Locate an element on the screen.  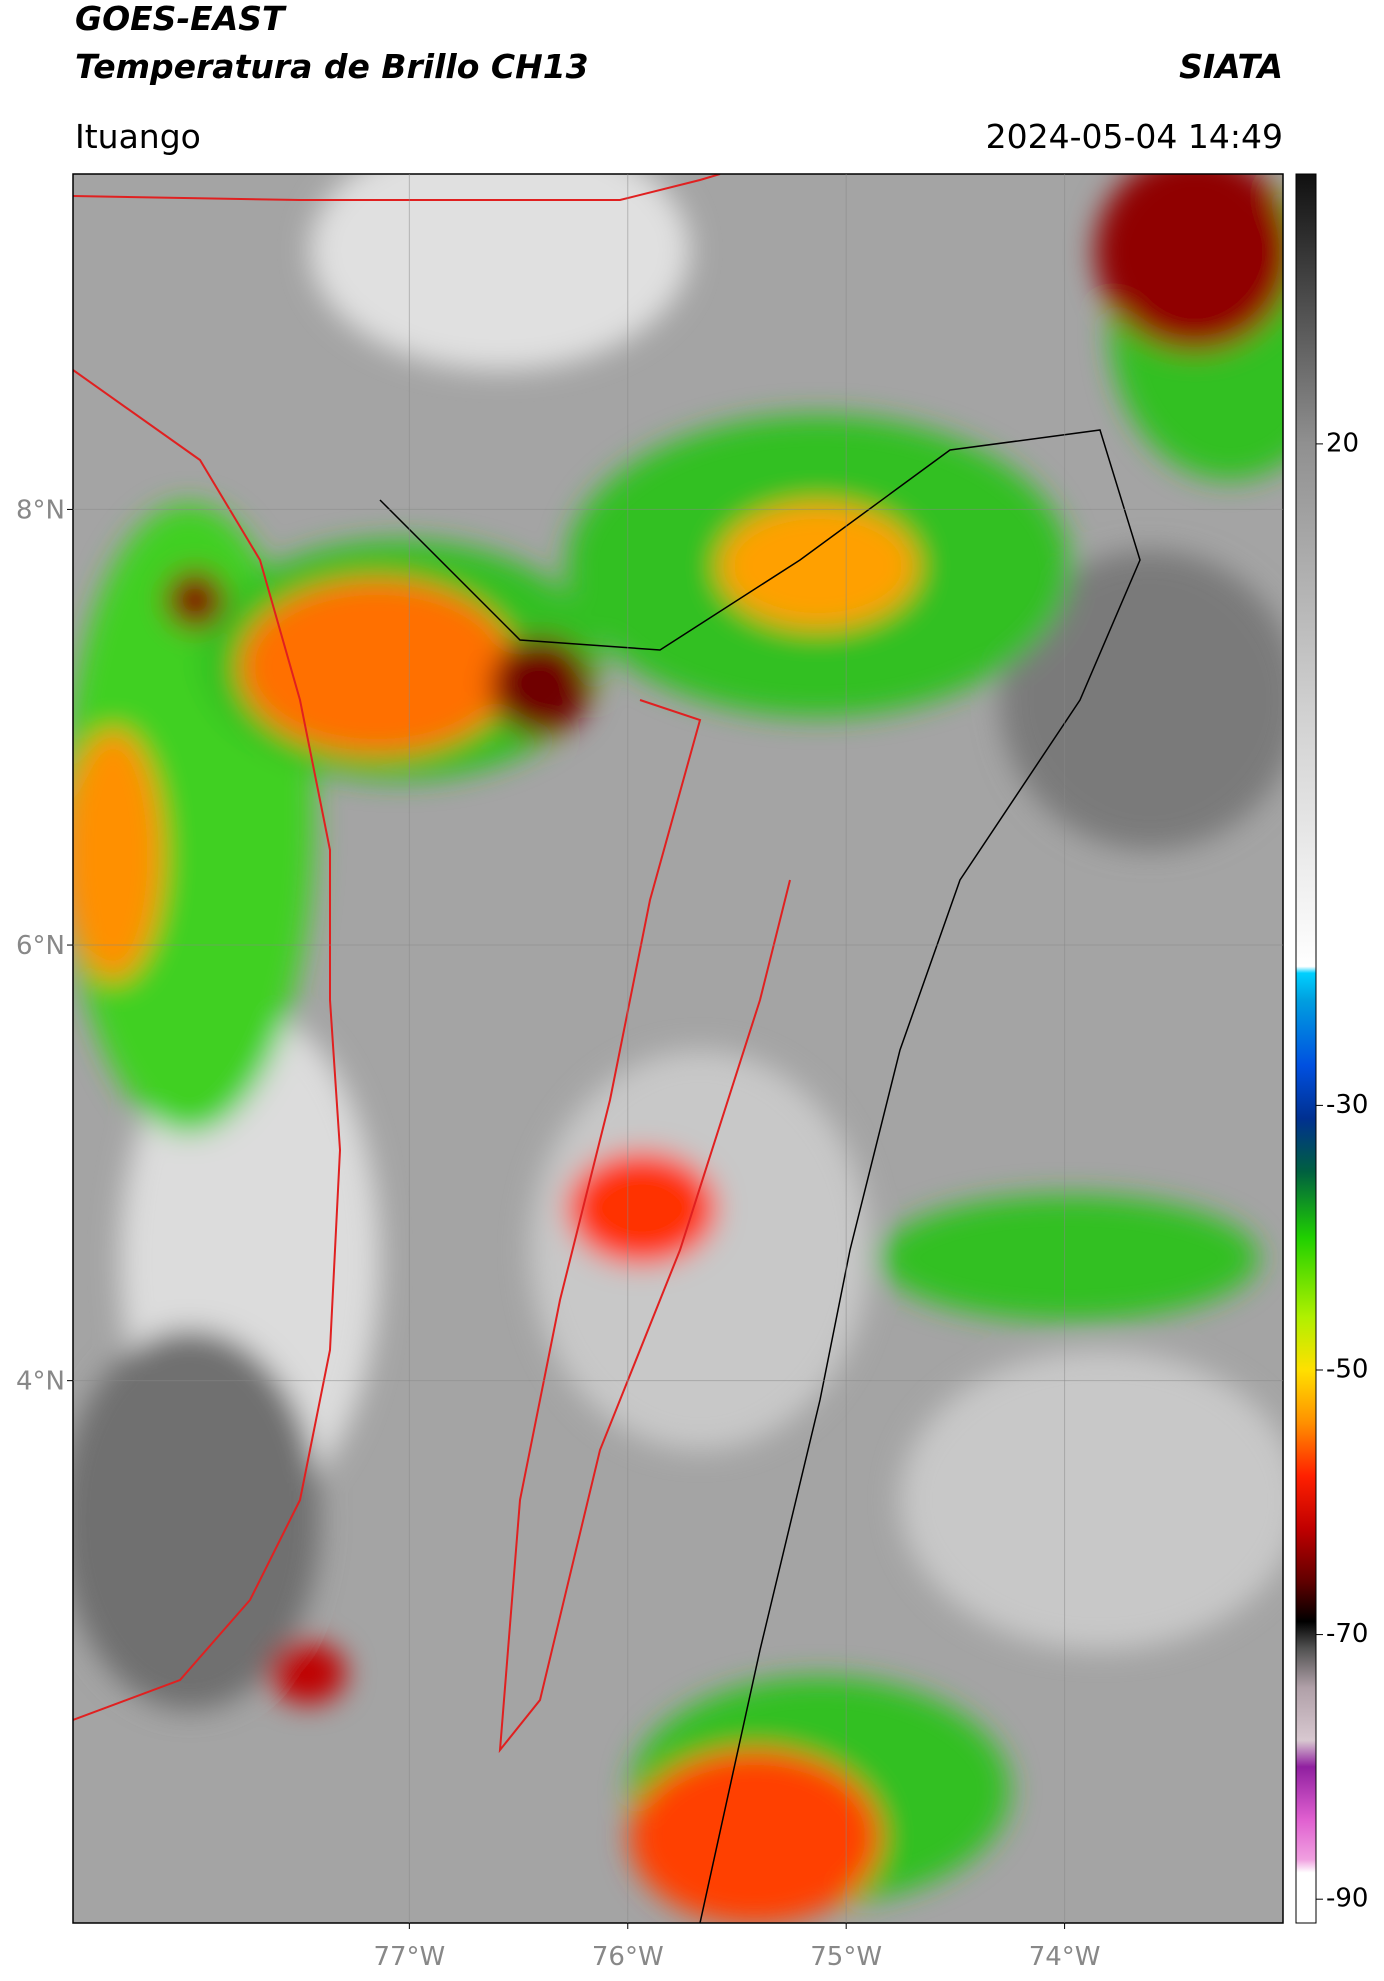
y-tick-label: 4°N is located at coordinates (40, 1382).